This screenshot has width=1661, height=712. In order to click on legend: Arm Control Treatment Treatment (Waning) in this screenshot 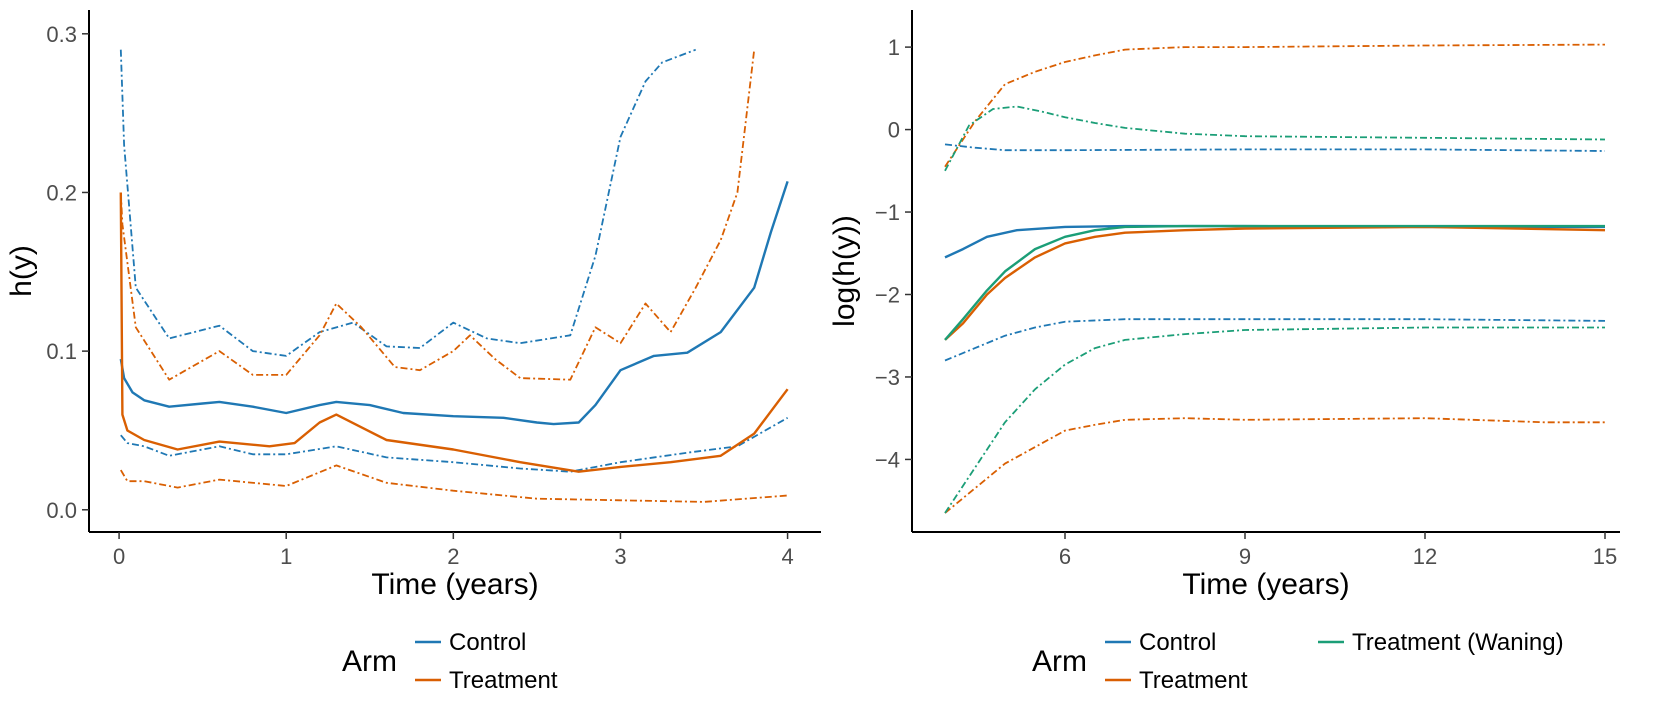, I will do `click(1298, 661)`.